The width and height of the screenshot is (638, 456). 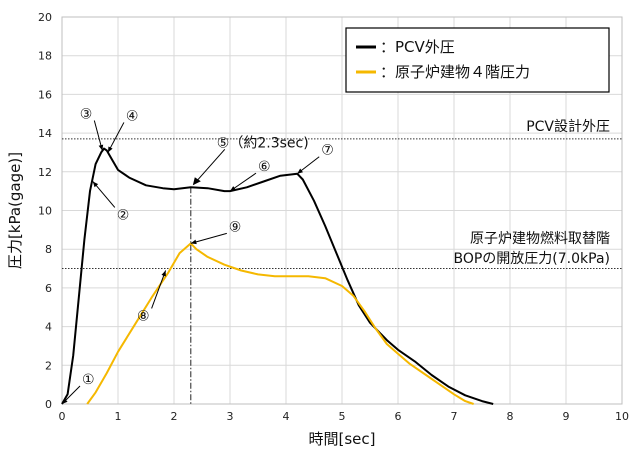 I want to click on x-tick-label: 3, so click(x=230, y=416).